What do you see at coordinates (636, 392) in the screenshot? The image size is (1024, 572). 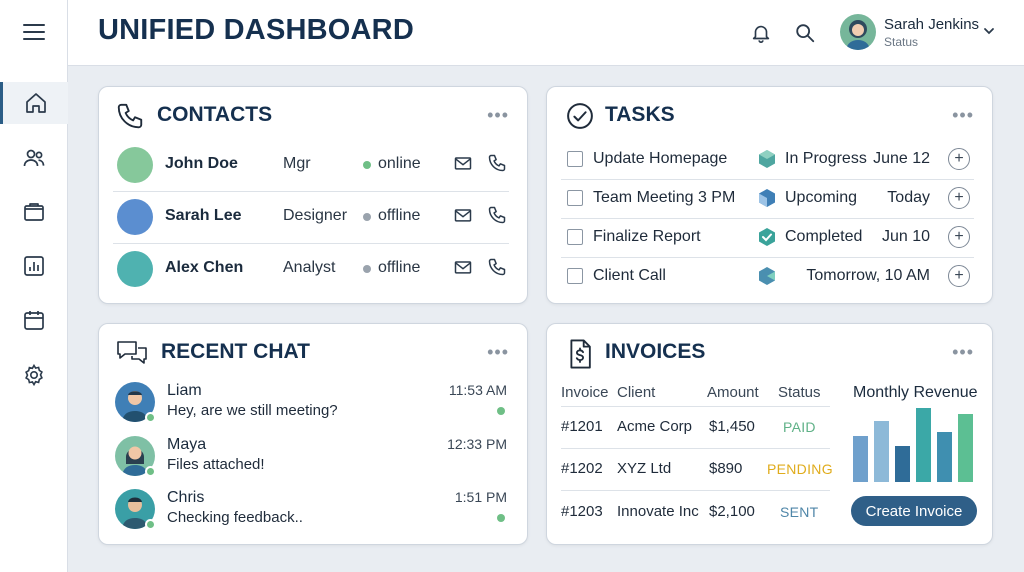 I see `column-header: Client` at bounding box center [636, 392].